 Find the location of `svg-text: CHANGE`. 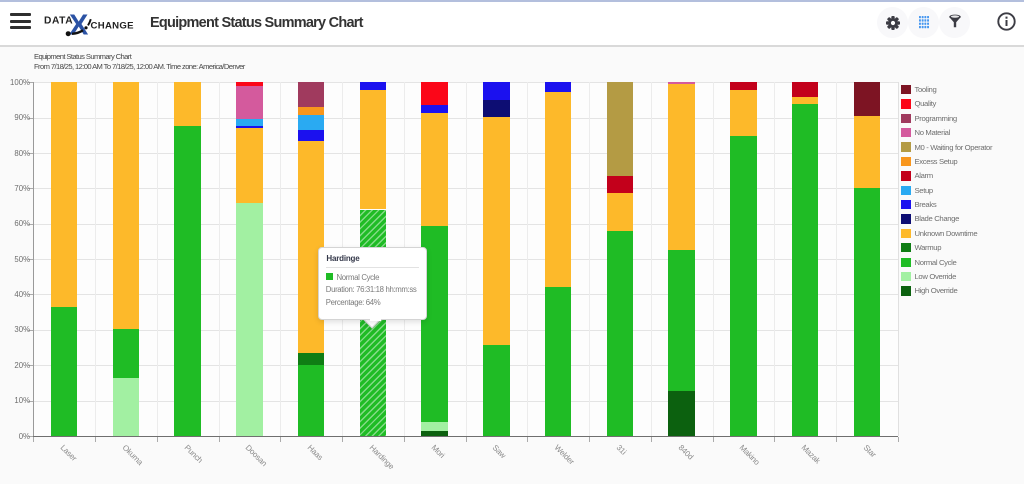

svg-text: CHANGE is located at coordinates (113, 25).